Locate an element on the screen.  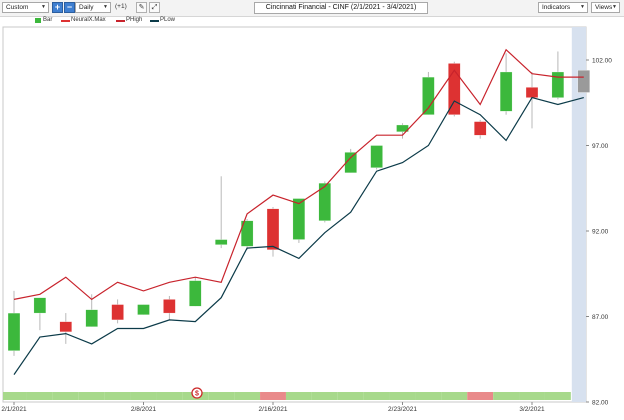
views-dropdown: Views ▼ is located at coordinates (605, 7).